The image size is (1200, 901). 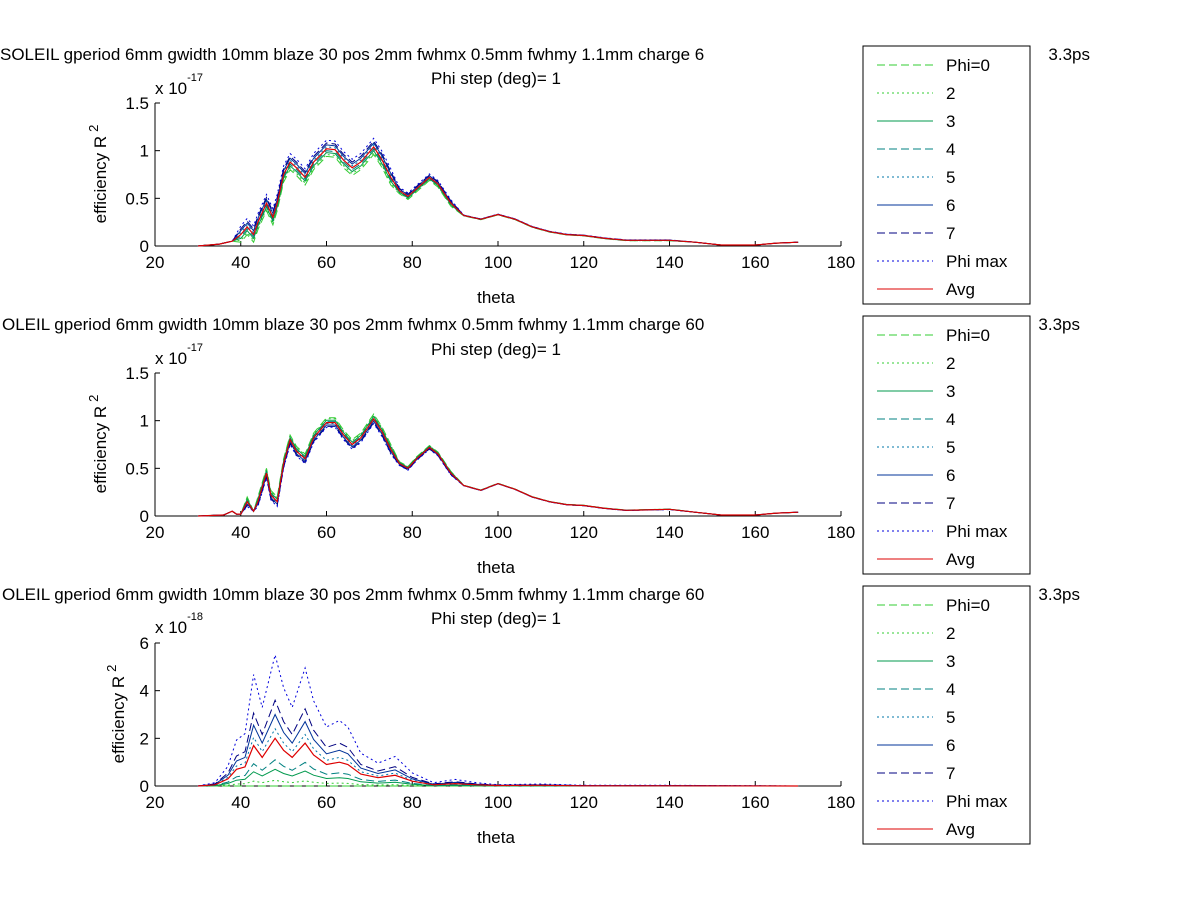 What do you see at coordinates (93, 128) in the screenshot?
I see `subplot-1-ylabel-sup: 2` at bounding box center [93, 128].